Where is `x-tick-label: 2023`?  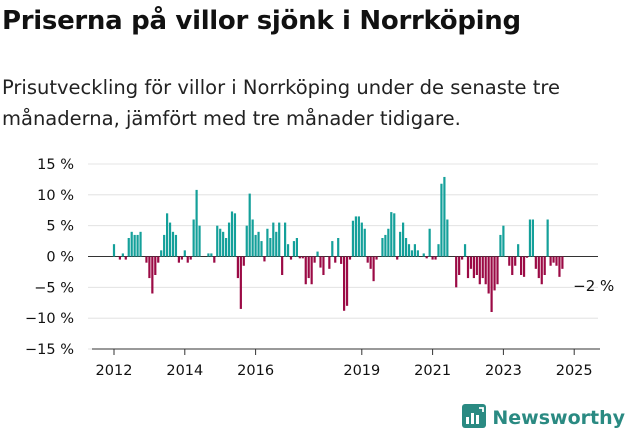
x-tick-label: 2023 is located at coordinates (503, 370).